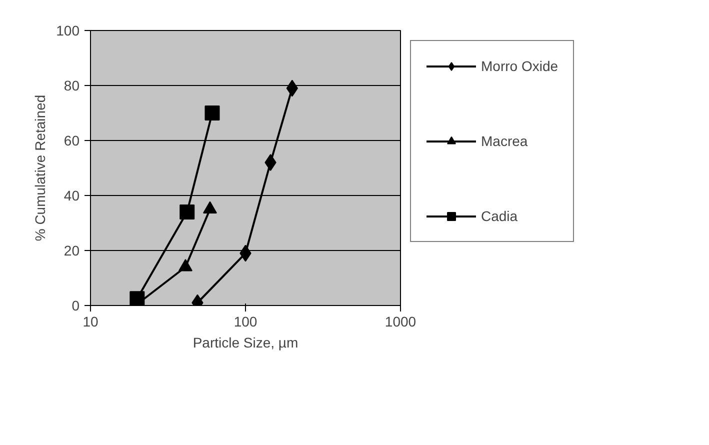 Image resolution: width=709 pixels, height=445 pixels. I want to click on y-tick-label: 40, so click(72, 196).